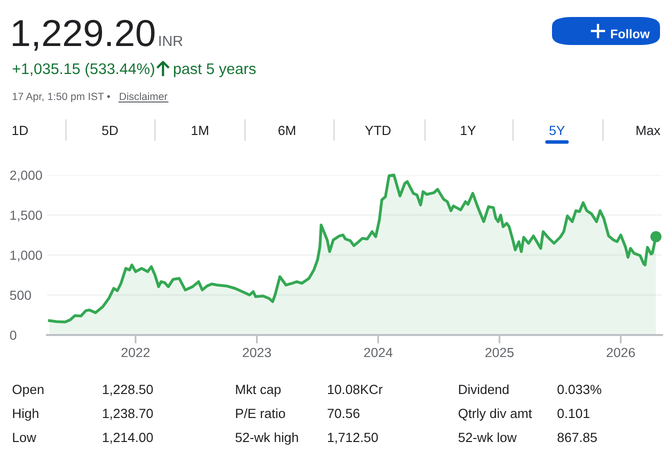  I want to click on text: Dividend, so click(483, 389).